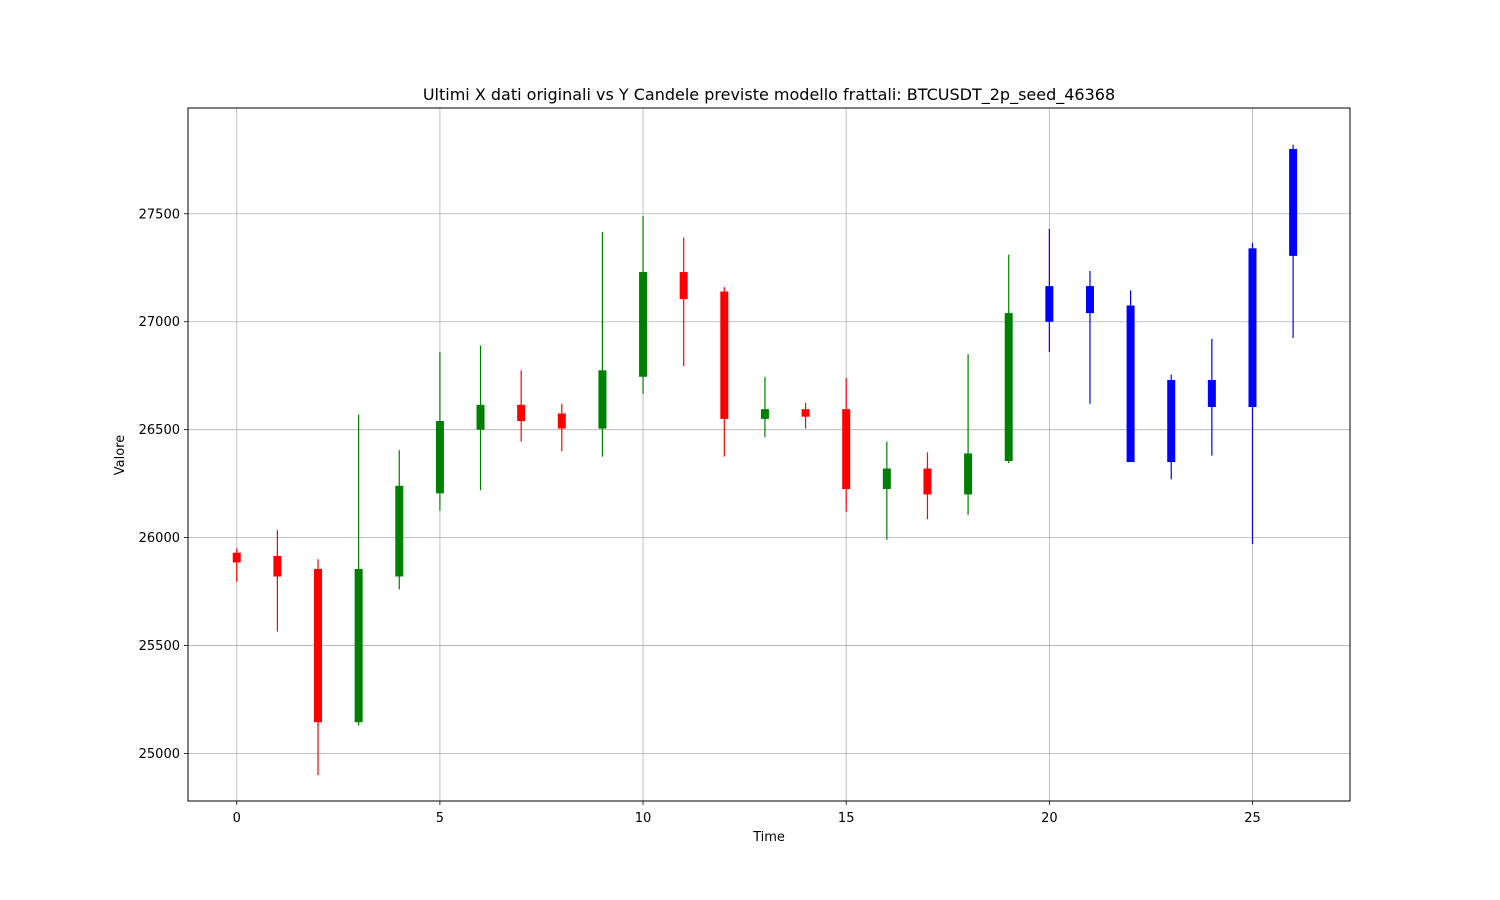 The image size is (1500, 900). What do you see at coordinates (159, 754) in the screenshot?
I see `y-tick-label: 25000` at bounding box center [159, 754].